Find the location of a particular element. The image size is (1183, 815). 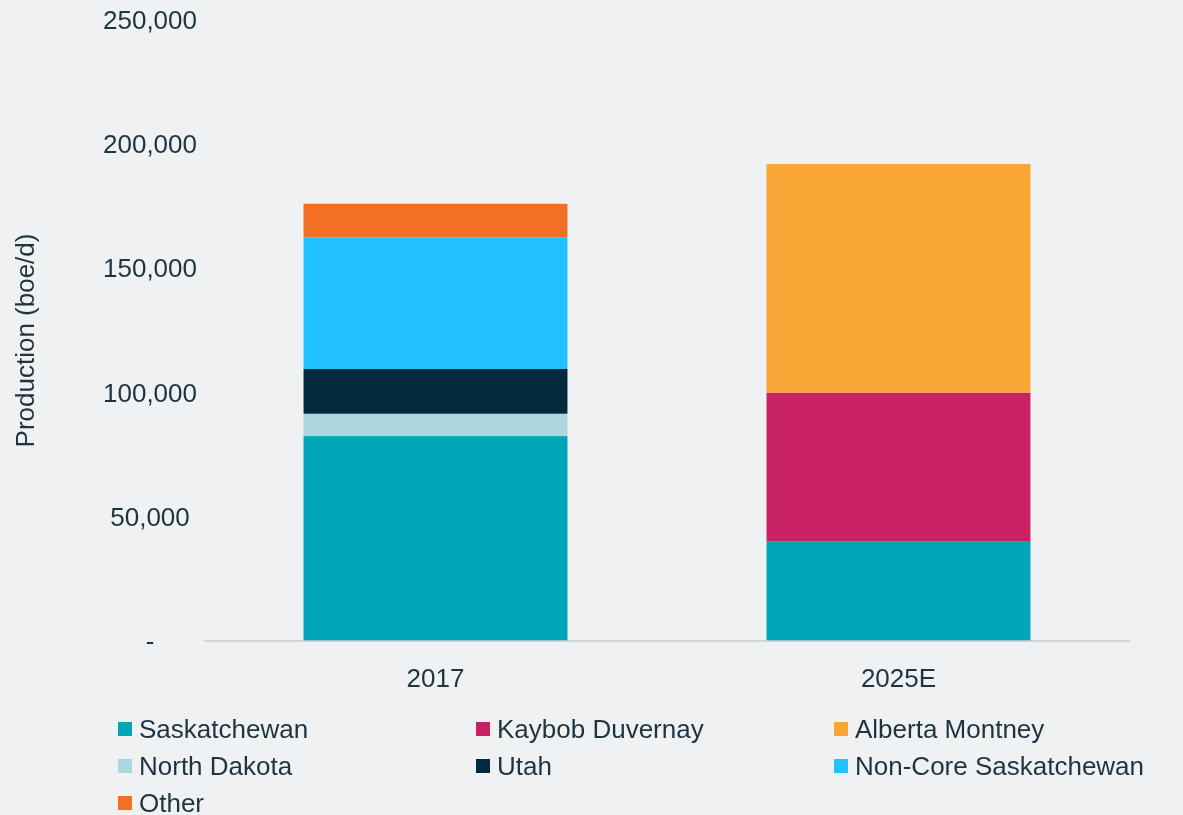

legend-label: Kaybob Duvernay is located at coordinates (600, 729).